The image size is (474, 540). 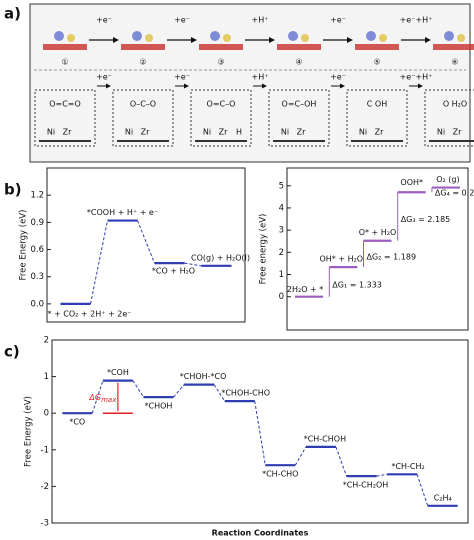 I want to click on y-tick-label: 4, so click(x=281, y=208).